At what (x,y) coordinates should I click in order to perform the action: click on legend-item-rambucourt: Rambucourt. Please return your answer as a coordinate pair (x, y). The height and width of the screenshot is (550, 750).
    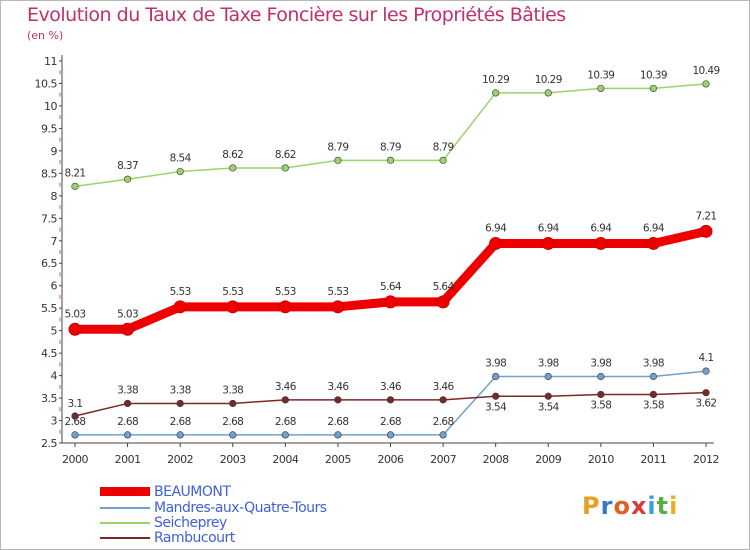
    Looking at the image, I should click on (167, 538).